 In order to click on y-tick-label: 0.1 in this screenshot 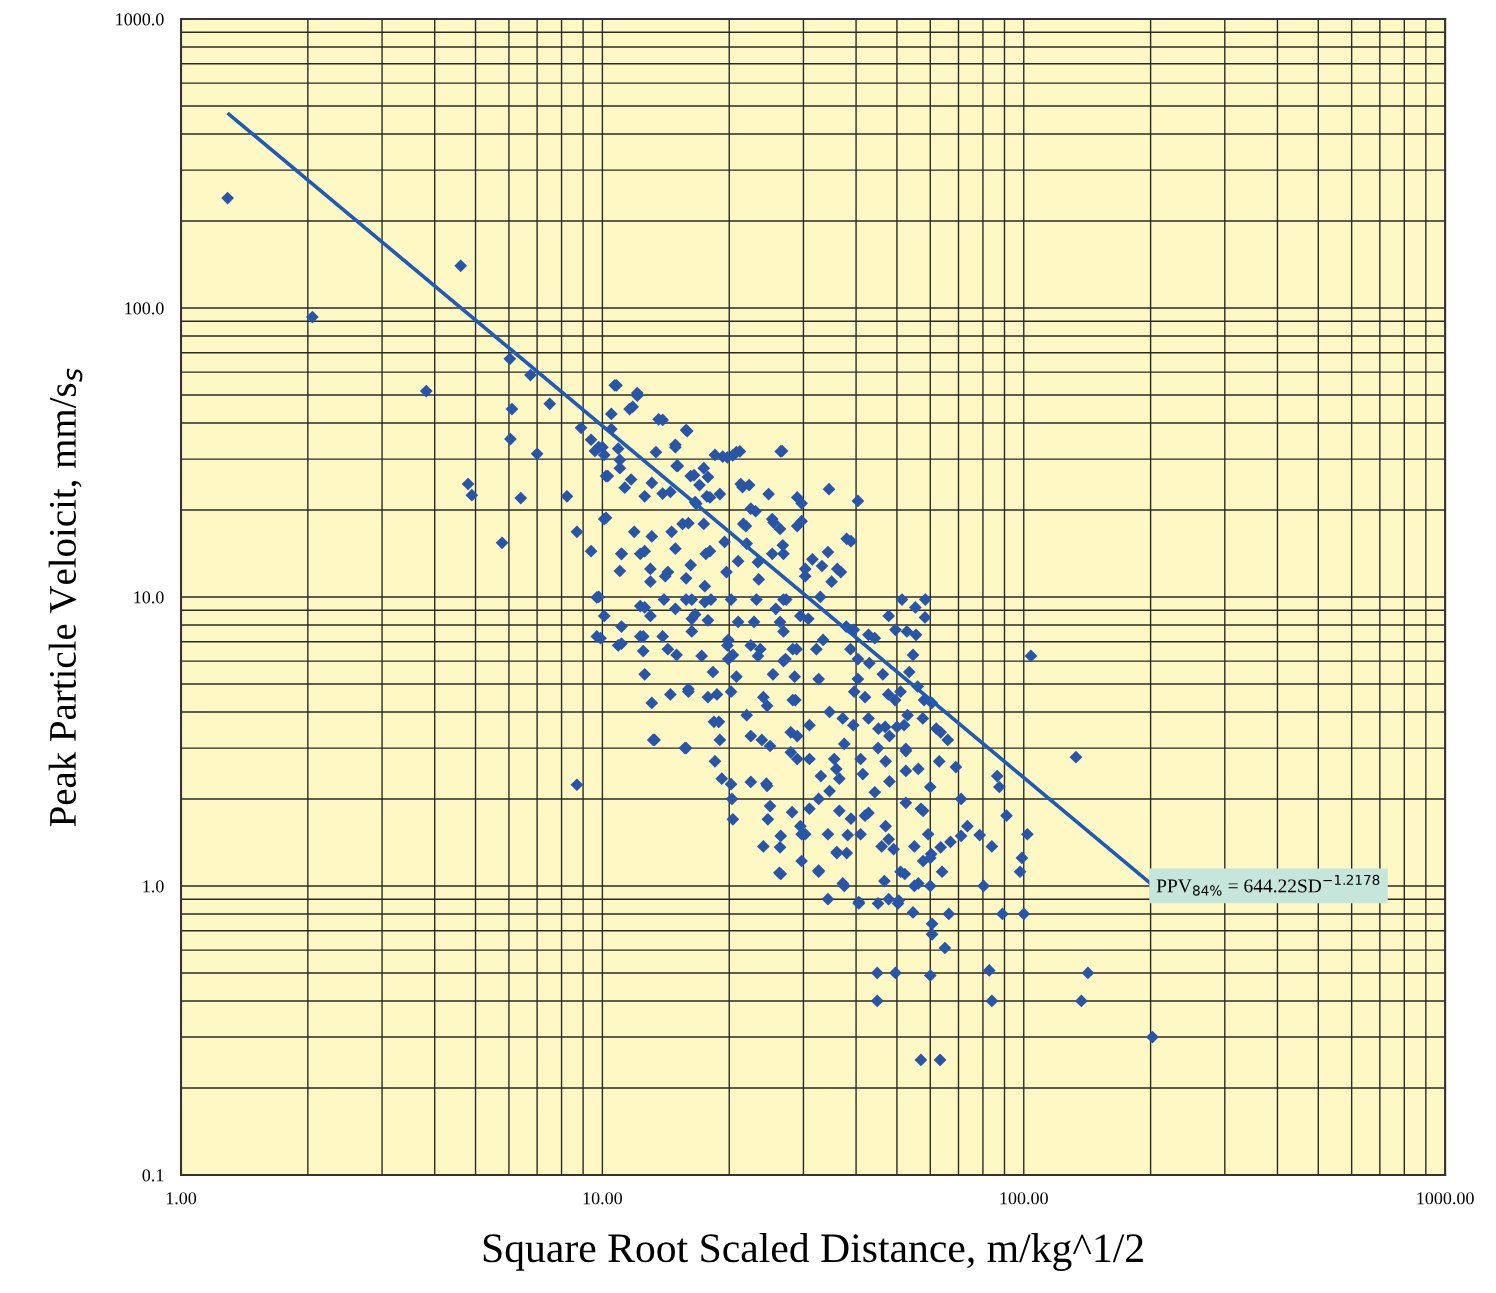, I will do `click(153, 1175)`.